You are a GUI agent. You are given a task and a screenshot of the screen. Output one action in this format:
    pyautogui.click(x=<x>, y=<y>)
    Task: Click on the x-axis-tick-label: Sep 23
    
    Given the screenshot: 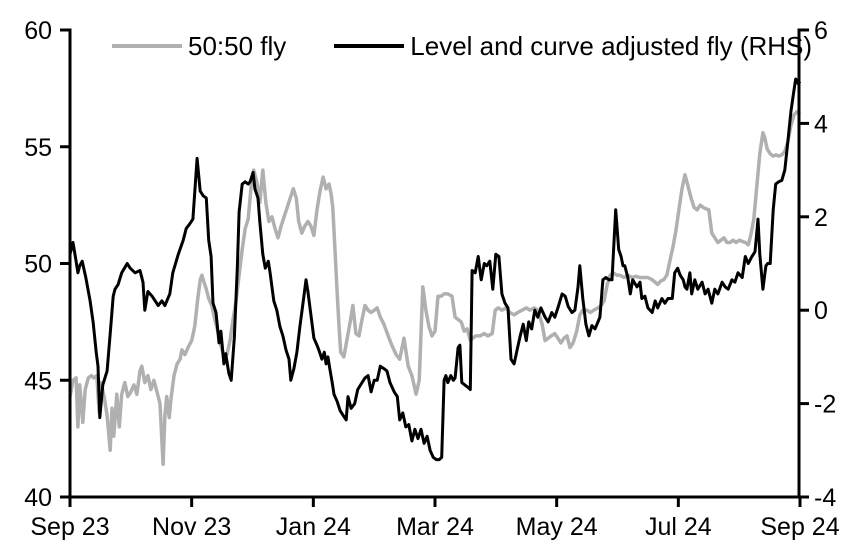 What is the action you would take?
    pyautogui.click(x=69, y=527)
    